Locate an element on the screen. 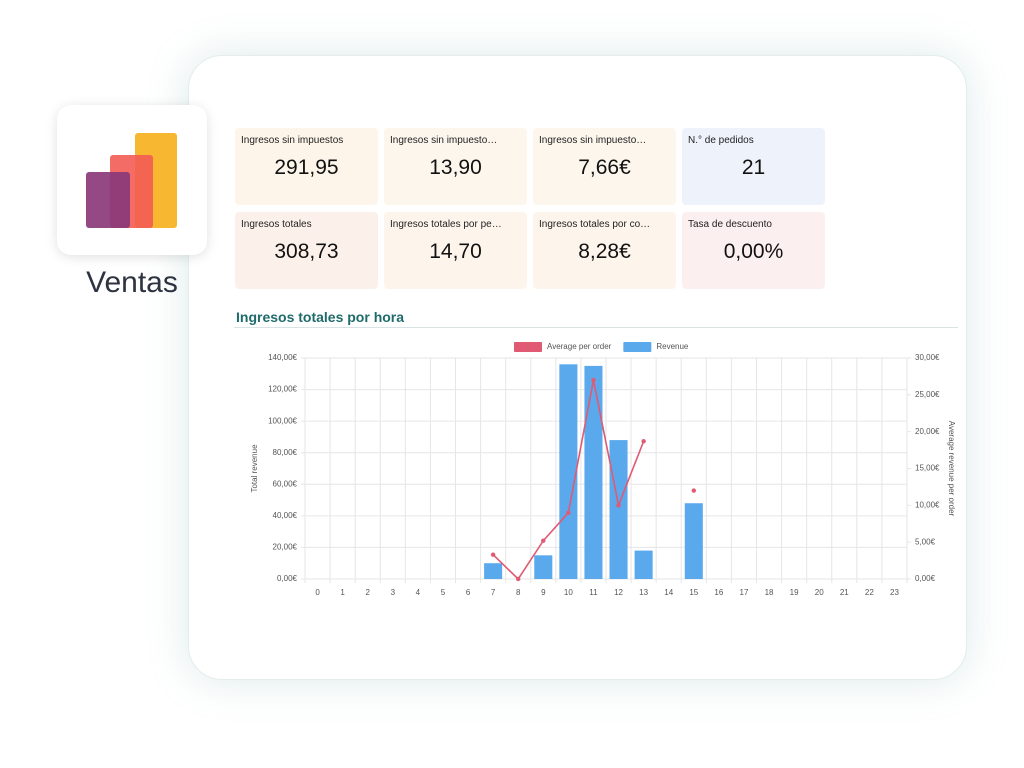  kpi-value: 0,00% is located at coordinates (753, 251).